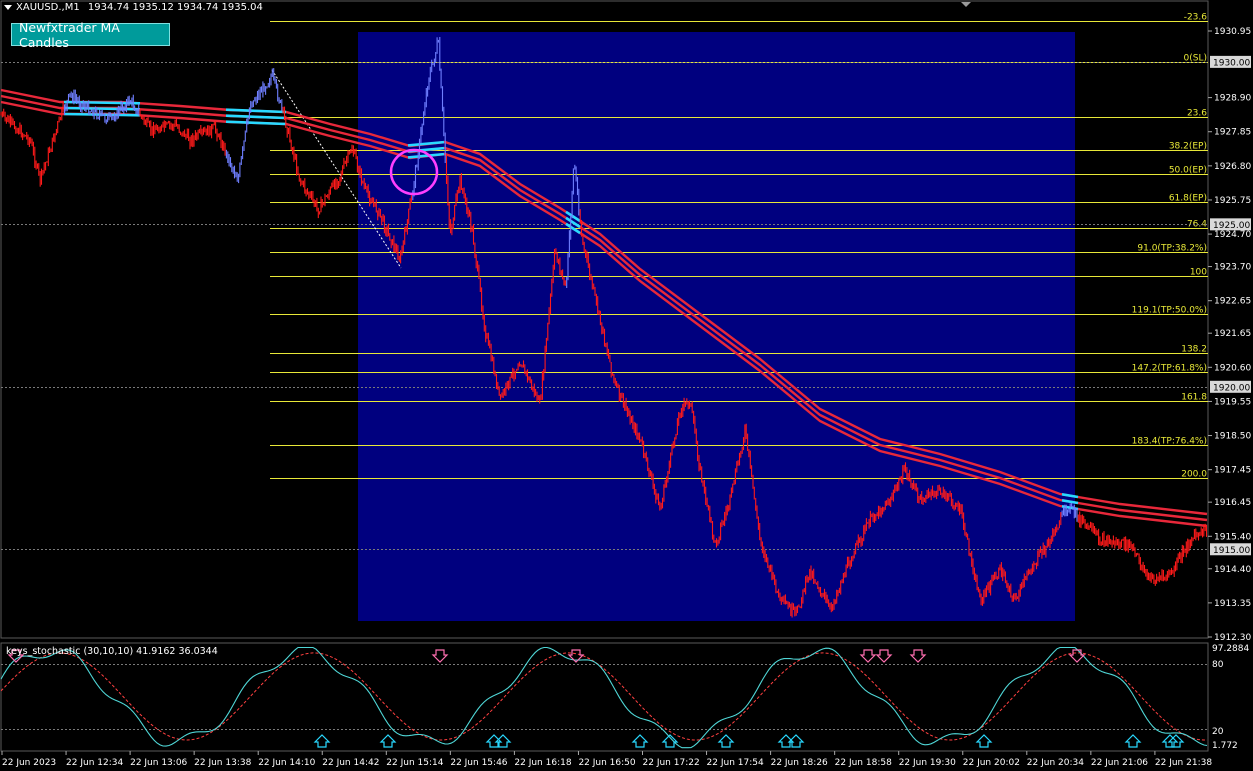 The width and height of the screenshot is (1253, 771). What do you see at coordinates (542, 763) in the screenshot?
I see `time-axis-label: 22 Jun 16:18` at bounding box center [542, 763].